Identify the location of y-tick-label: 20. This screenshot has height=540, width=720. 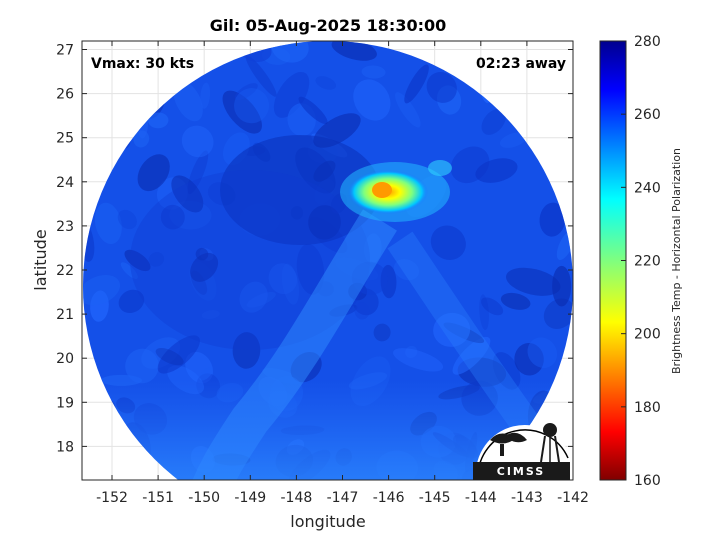
(65, 359).